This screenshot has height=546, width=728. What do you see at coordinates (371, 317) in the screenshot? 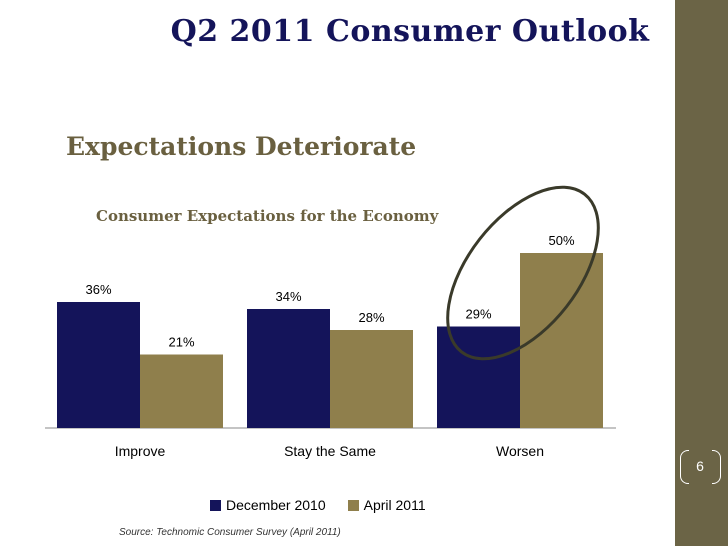
I see `value-label-stay-the-same-series-1: 28%` at bounding box center [371, 317].